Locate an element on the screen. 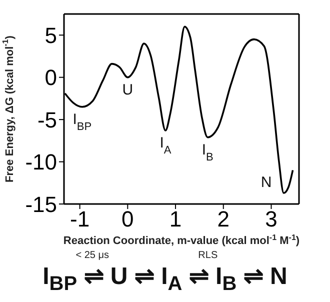 Image resolution: width=330 pixels, height=302 pixels. annotation: N is located at coordinates (266, 183).